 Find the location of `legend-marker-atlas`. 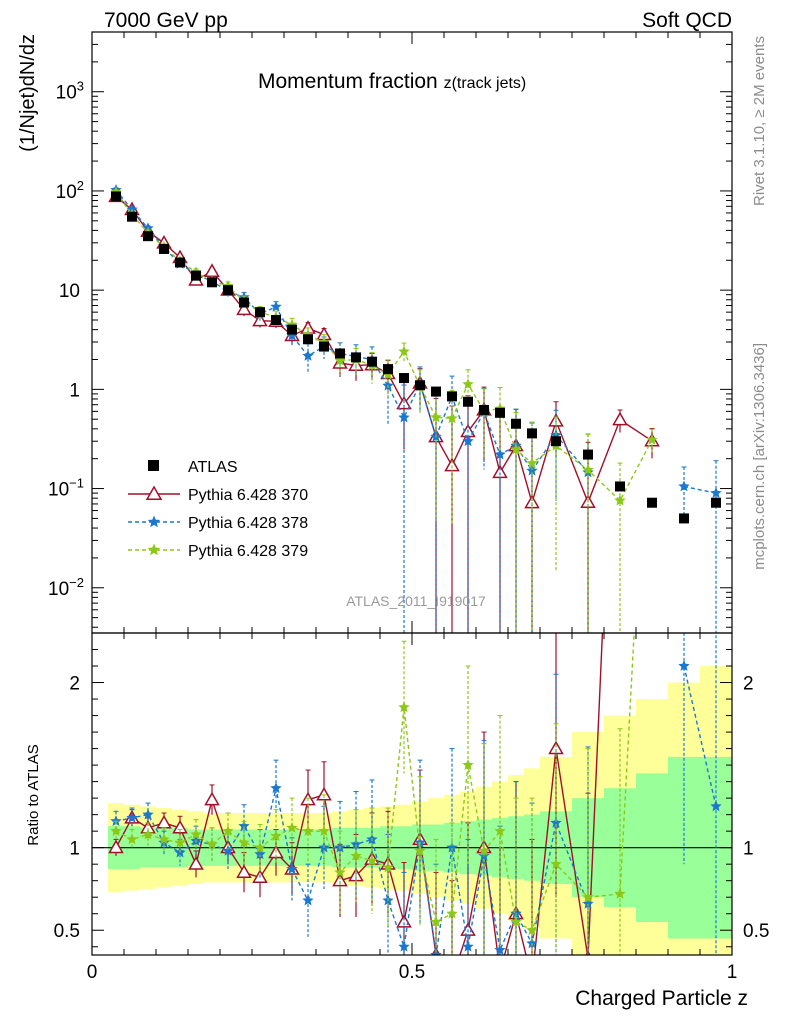

legend-marker-atlas is located at coordinates (153, 465).